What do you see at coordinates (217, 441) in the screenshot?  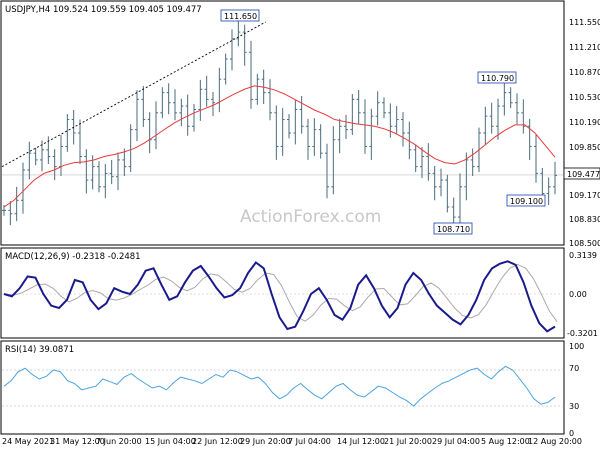 I see `time-tick: 22 Jun 12:00` at bounding box center [217, 441].